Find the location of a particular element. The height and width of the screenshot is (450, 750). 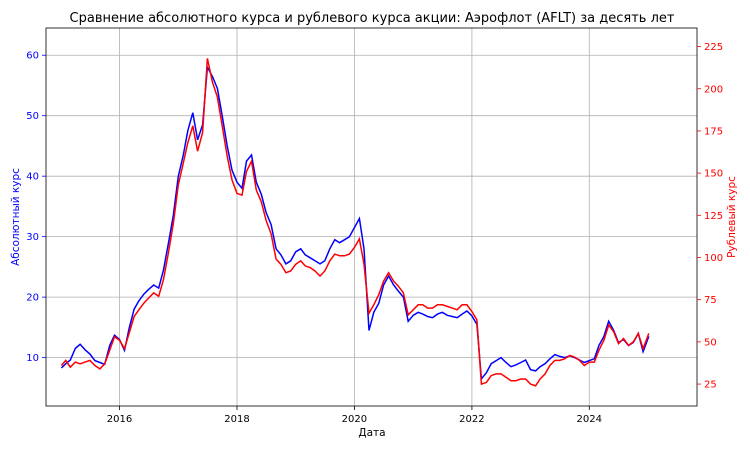

left-y-tick-label: 10 is located at coordinates (32, 358).